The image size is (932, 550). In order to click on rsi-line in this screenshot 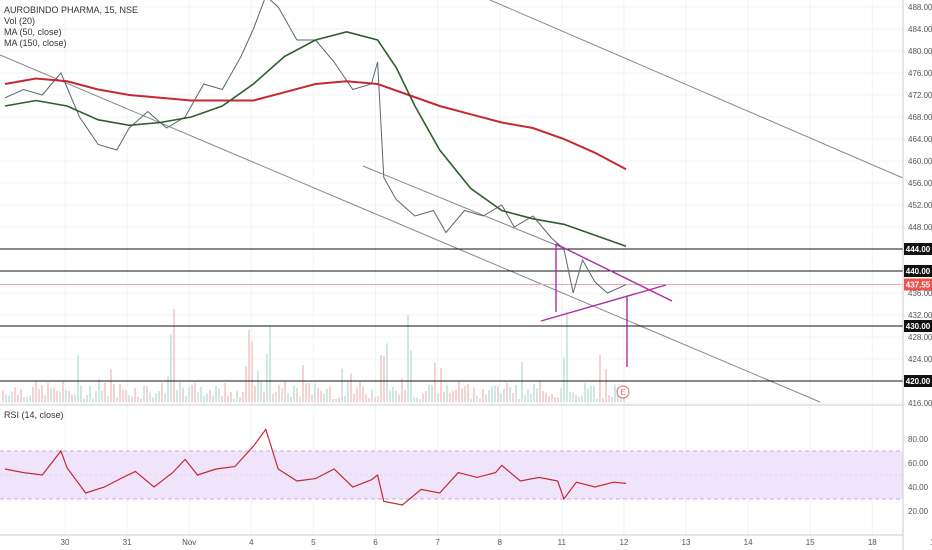, I will do `click(315, 467)`.